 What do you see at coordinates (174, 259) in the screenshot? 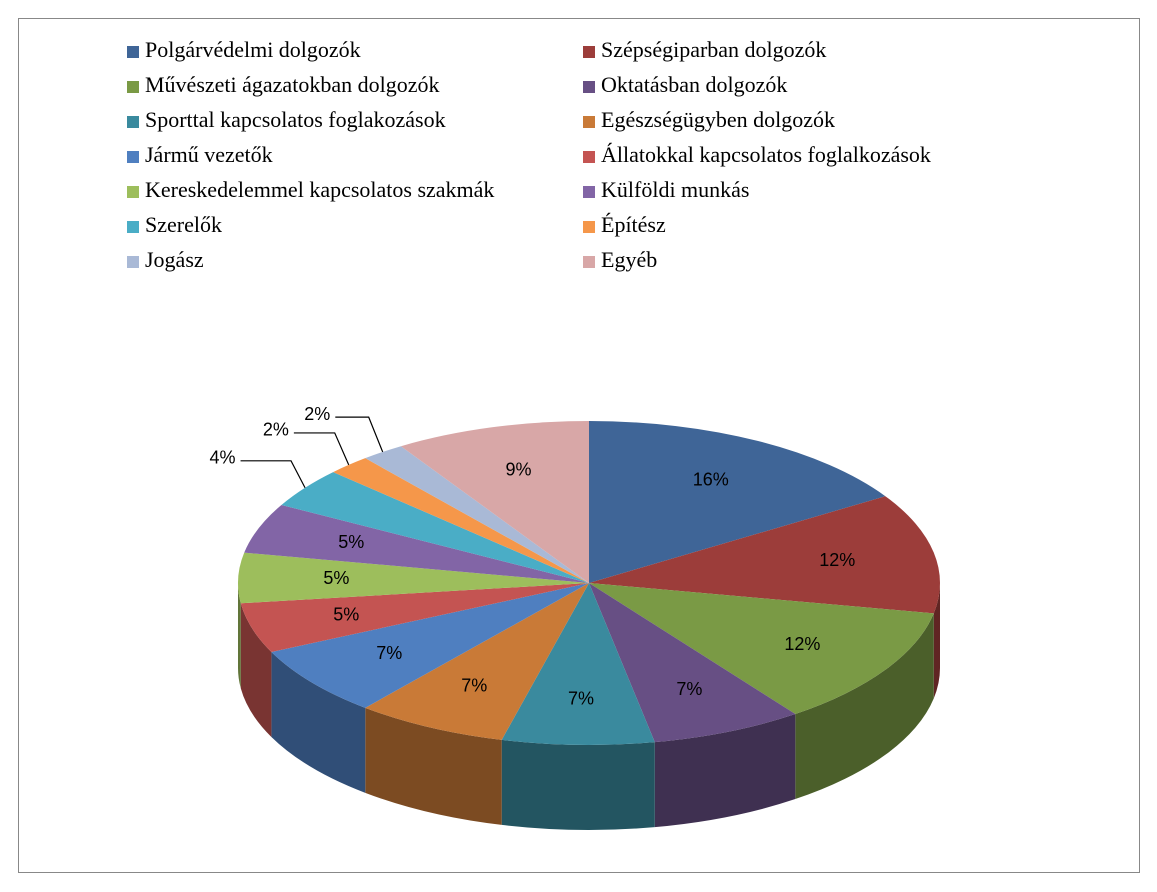
I see `legend-label: Jogász` at bounding box center [174, 259].